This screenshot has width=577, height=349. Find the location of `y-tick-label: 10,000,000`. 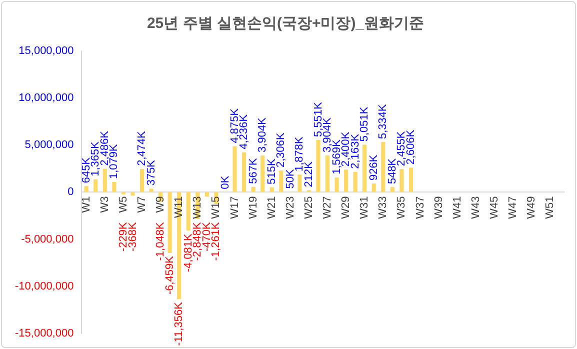

y-tick-label: 10,000,000 is located at coordinates (46, 98).